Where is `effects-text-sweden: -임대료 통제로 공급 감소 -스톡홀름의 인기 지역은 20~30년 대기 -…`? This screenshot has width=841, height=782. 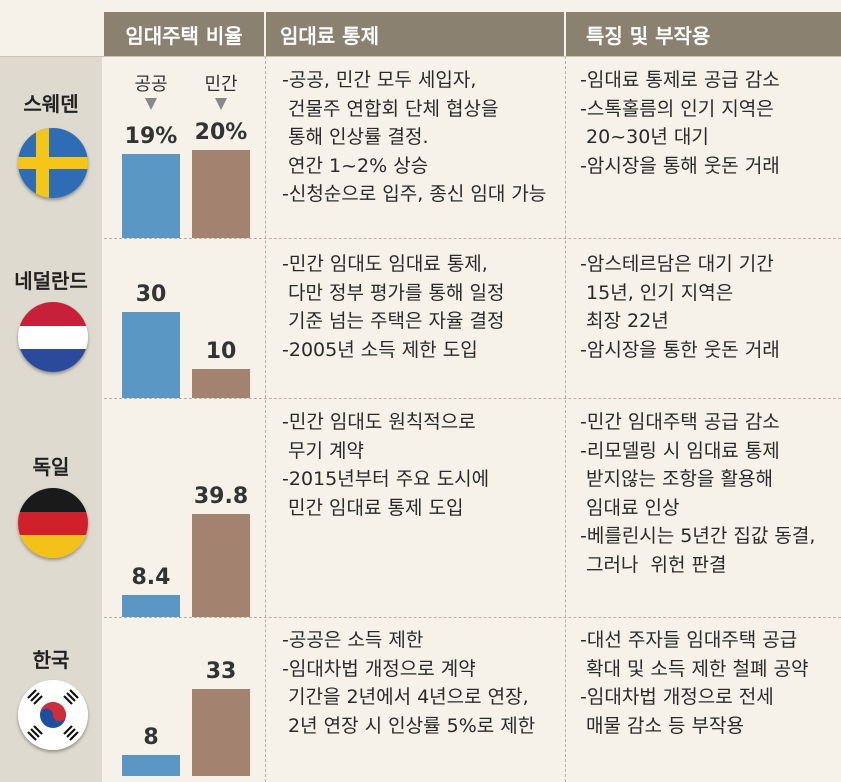
effects-text-sweden: -임대료 통제로 공급 감소 -스톡홀름의 인기 지역은 20~30년 대기 -… is located at coordinates (680, 123).